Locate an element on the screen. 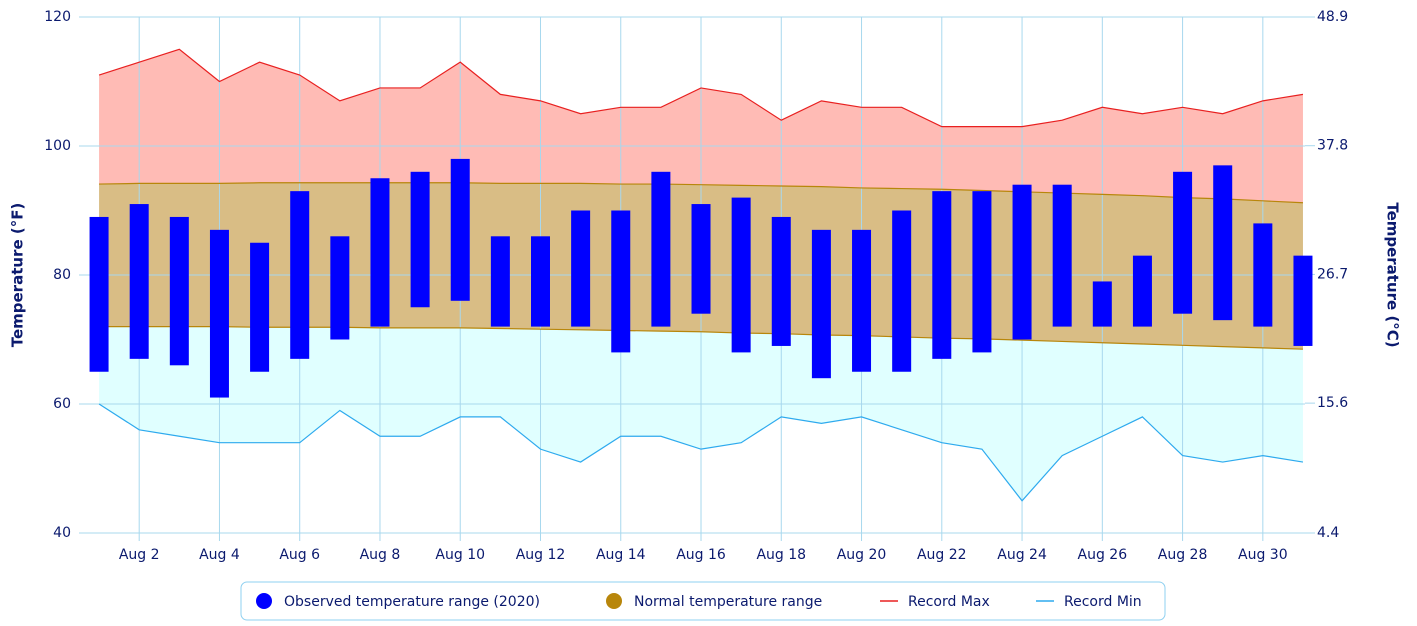  y-tick-label: 120 is located at coordinates (57, 17).